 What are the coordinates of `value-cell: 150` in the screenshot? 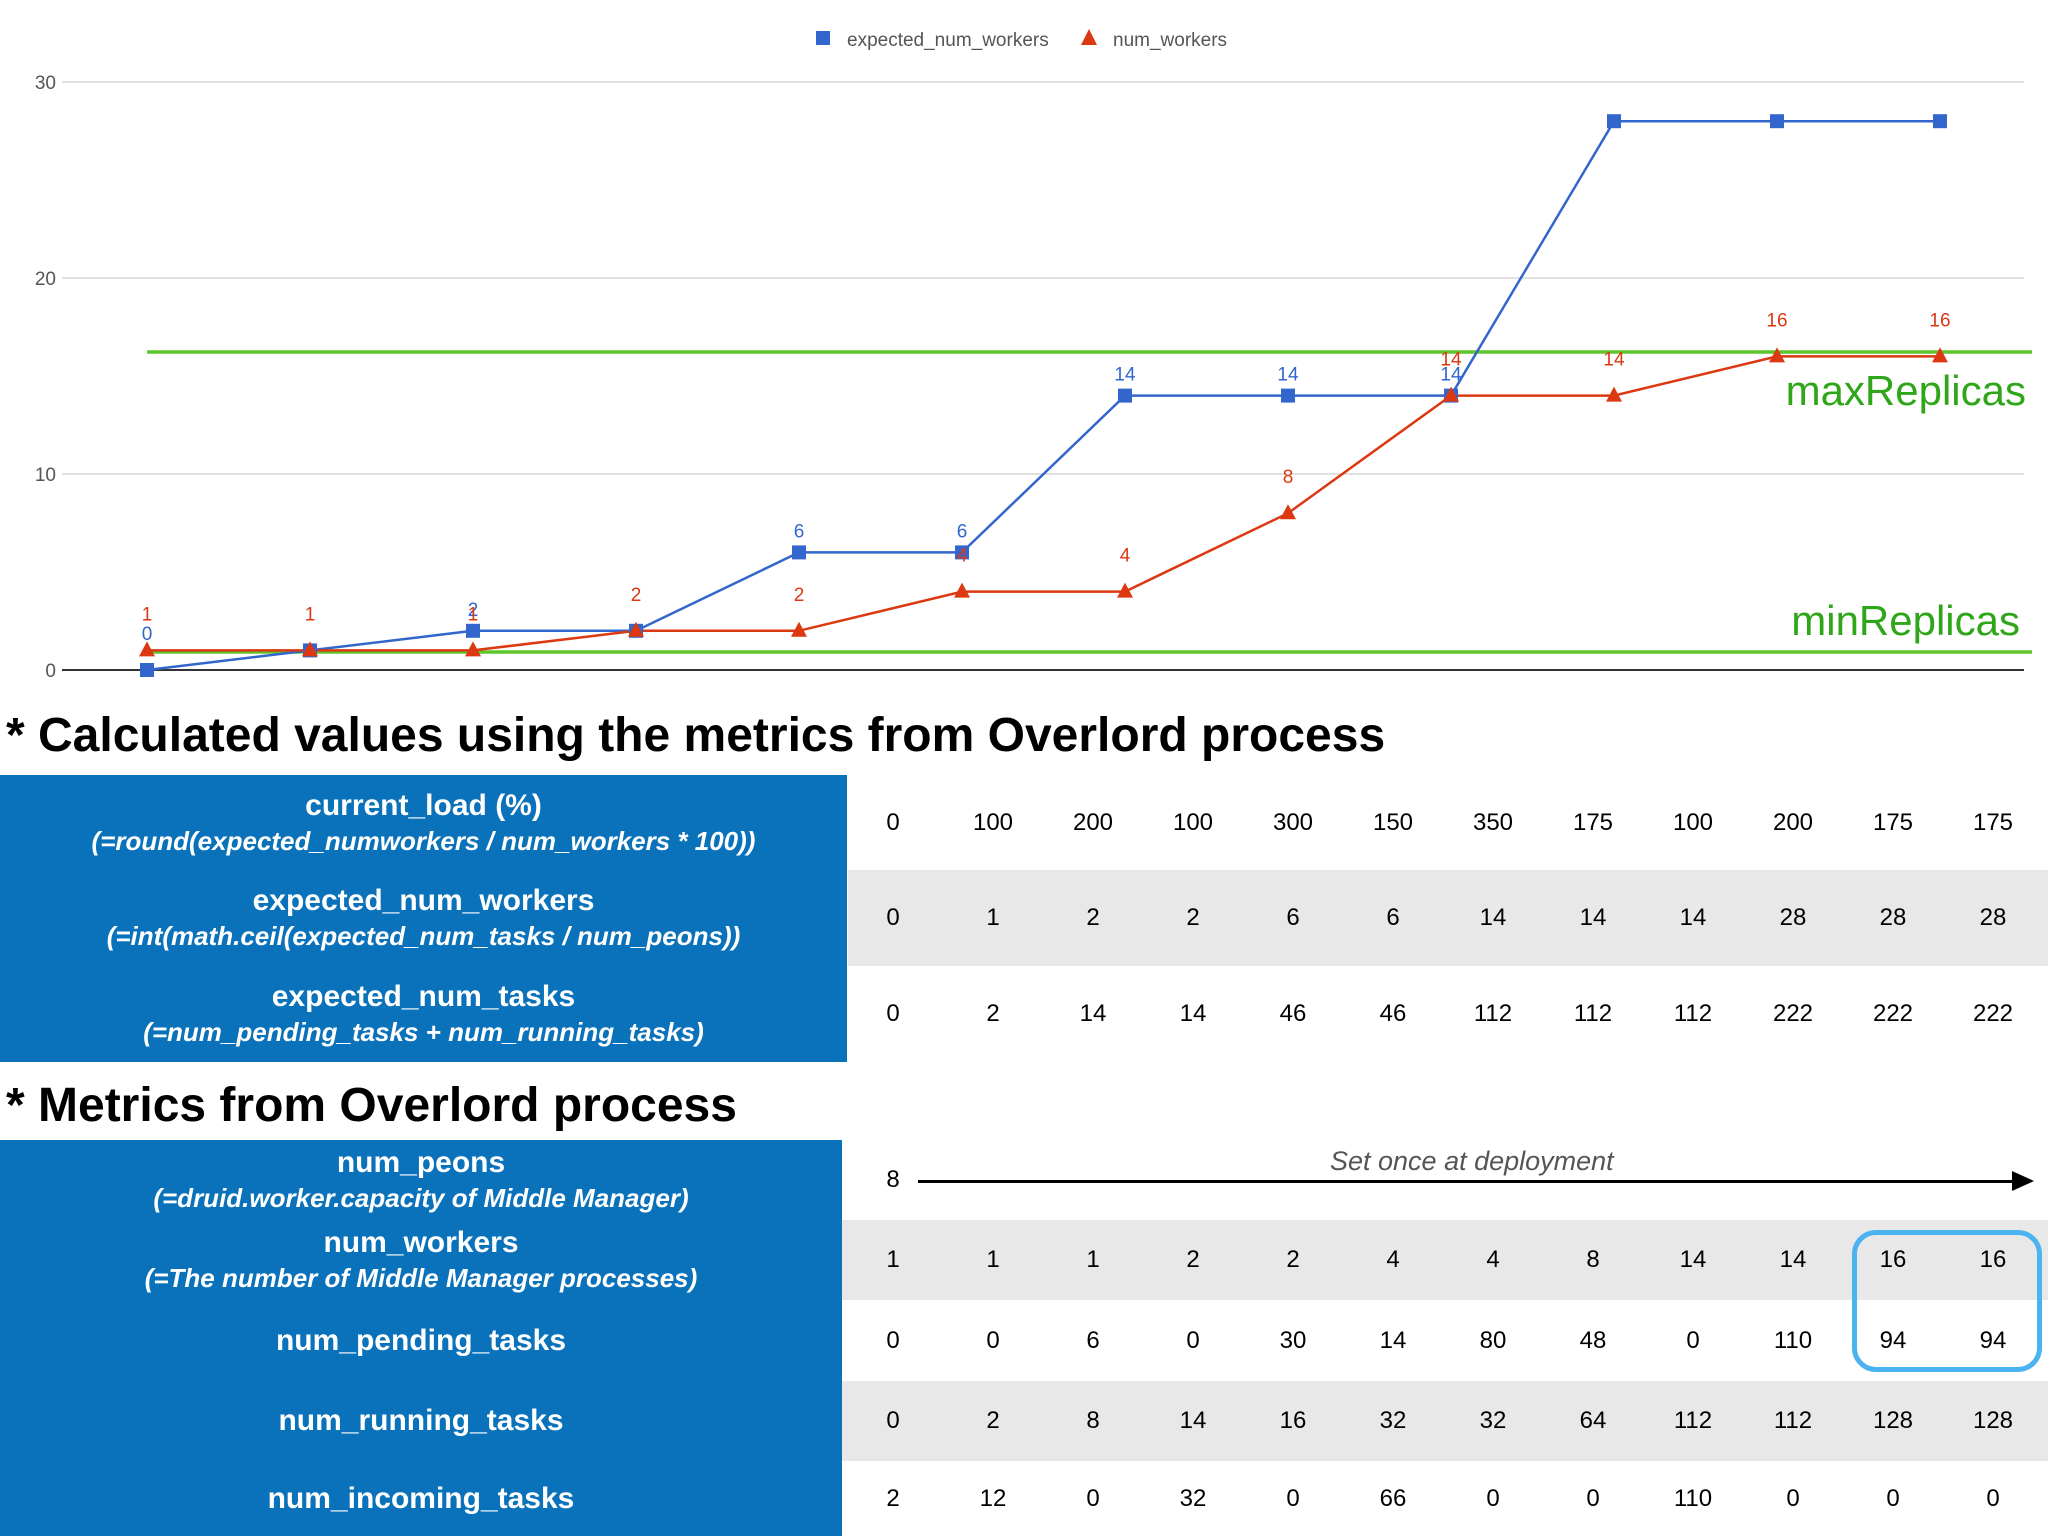 It's located at (1393, 822).